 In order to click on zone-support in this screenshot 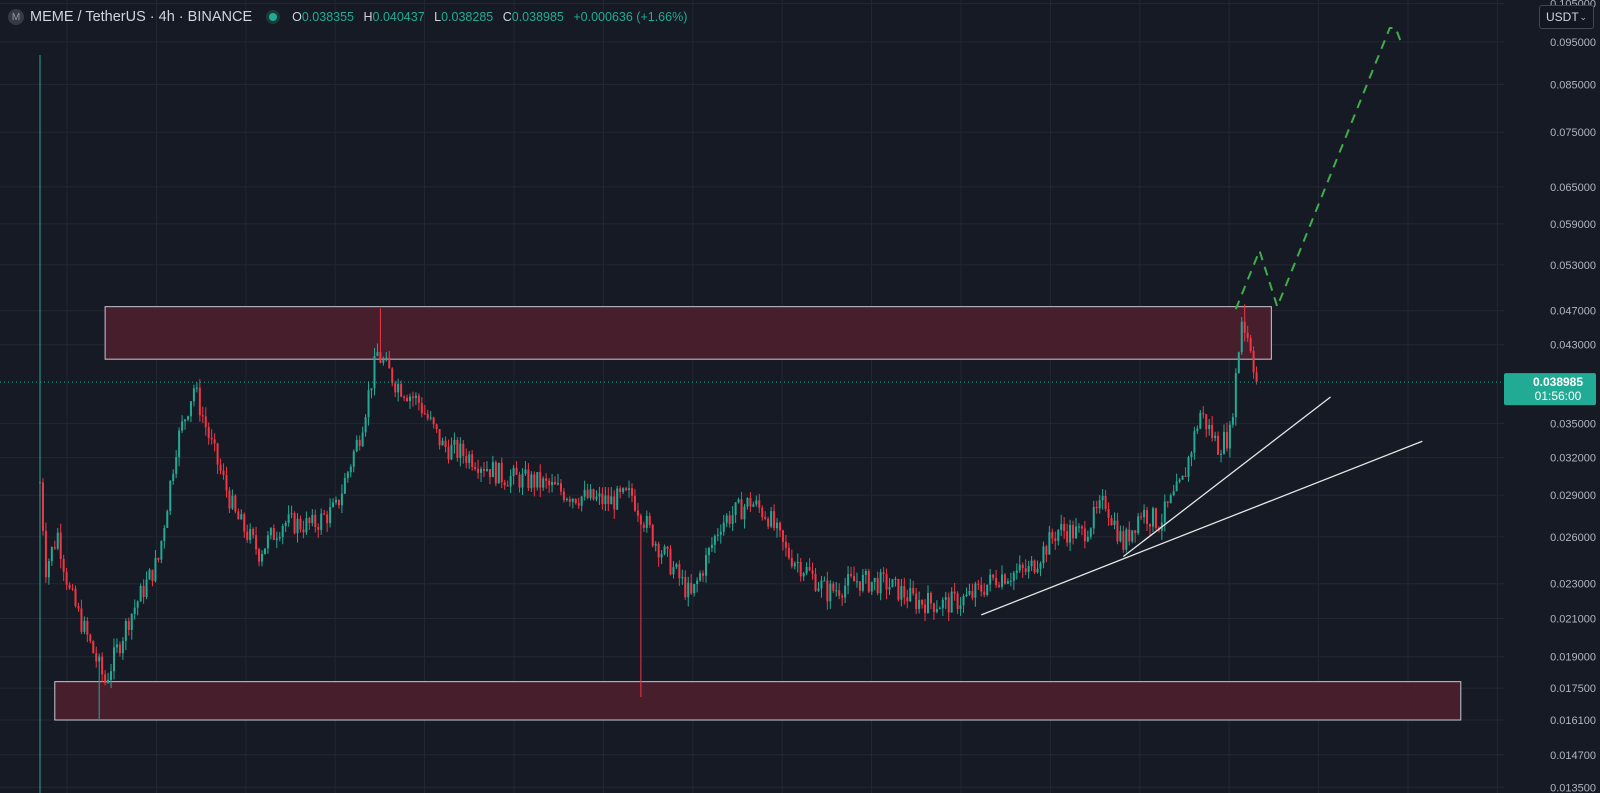, I will do `click(758, 701)`.